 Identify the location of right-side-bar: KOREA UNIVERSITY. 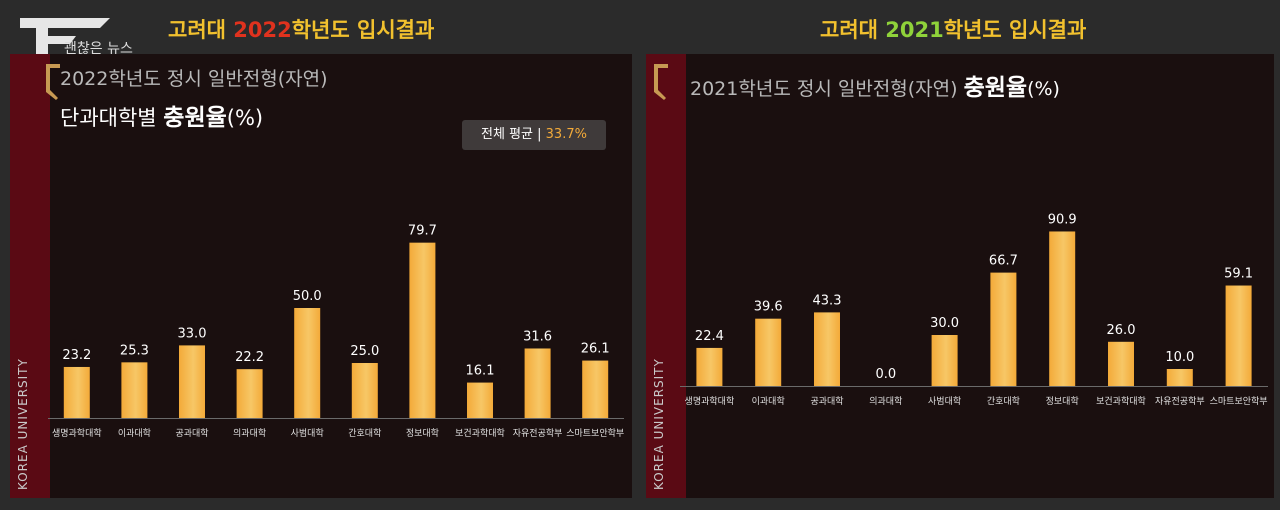
(666, 276).